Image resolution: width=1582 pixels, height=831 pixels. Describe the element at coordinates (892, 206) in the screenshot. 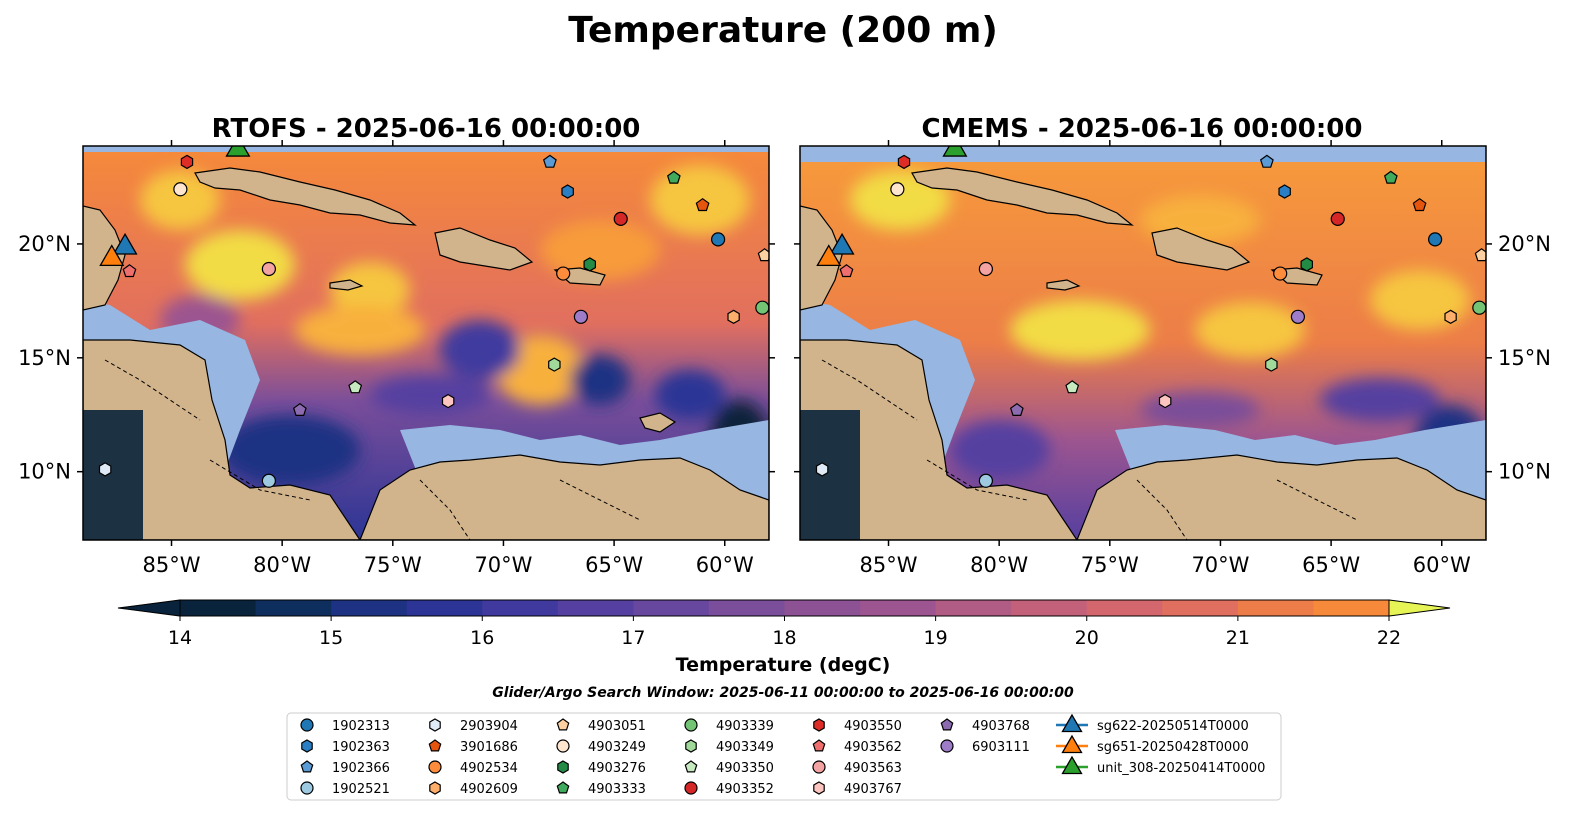

I see `glider-markers-cmems` at that location.